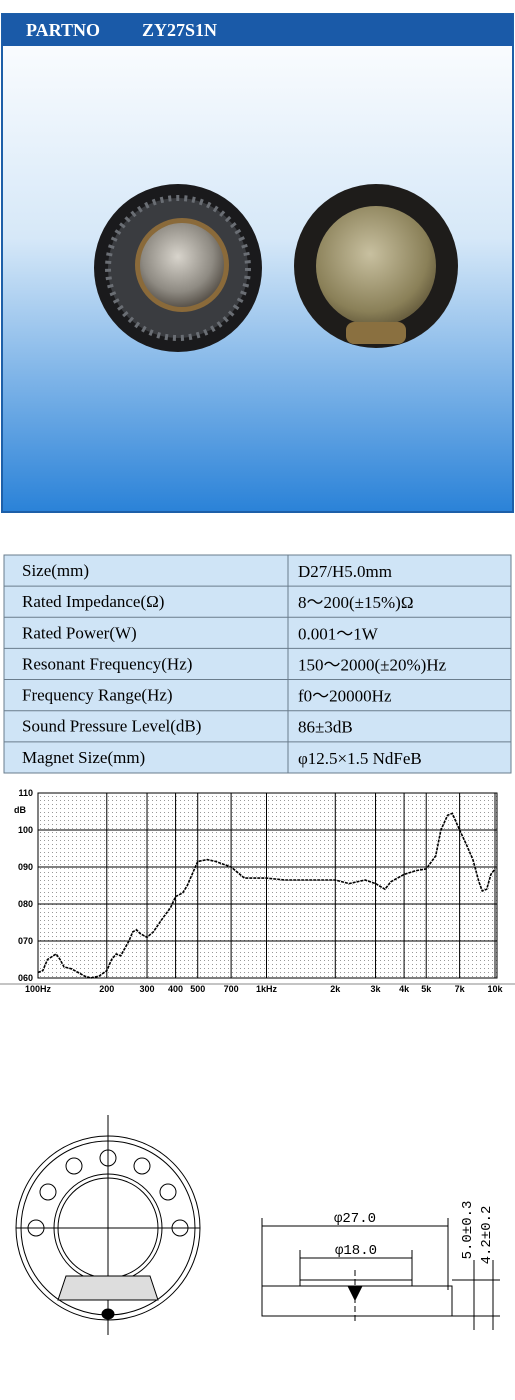  Describe the element at coordinates (495, 989) in the screenshot. I see `x-tick-label: 10k` at that location.